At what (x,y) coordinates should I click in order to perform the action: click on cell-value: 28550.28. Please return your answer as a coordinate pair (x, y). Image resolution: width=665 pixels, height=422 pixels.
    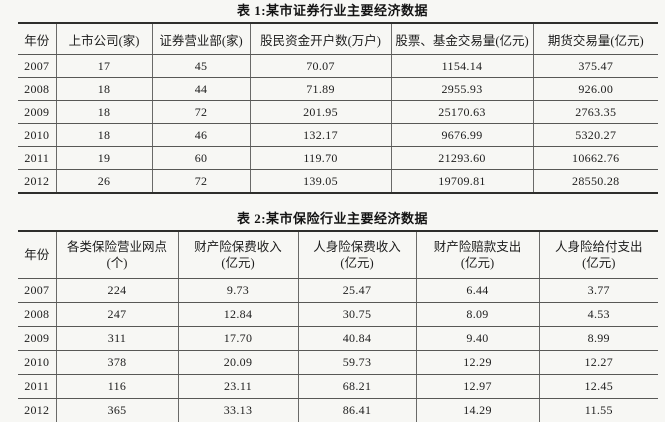
    Looking at the image, I should click on (595, 181).